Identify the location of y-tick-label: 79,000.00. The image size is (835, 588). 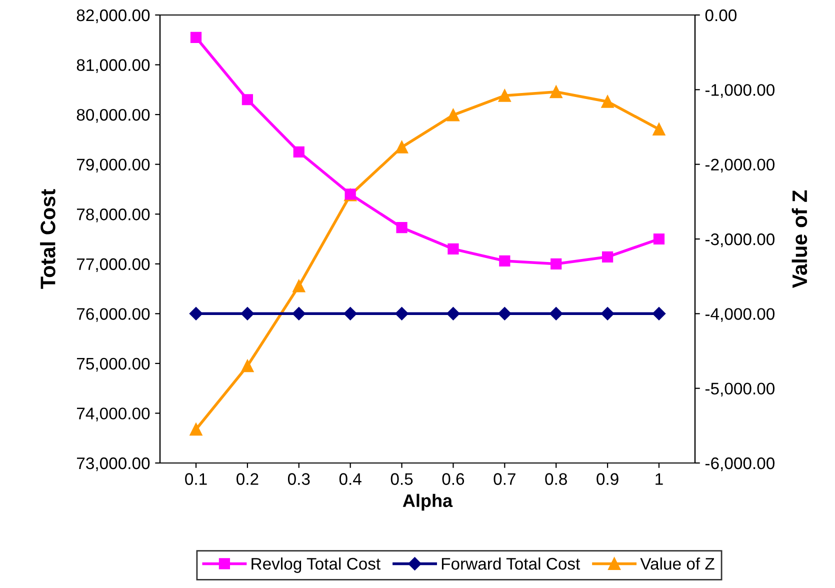
(113, 165).